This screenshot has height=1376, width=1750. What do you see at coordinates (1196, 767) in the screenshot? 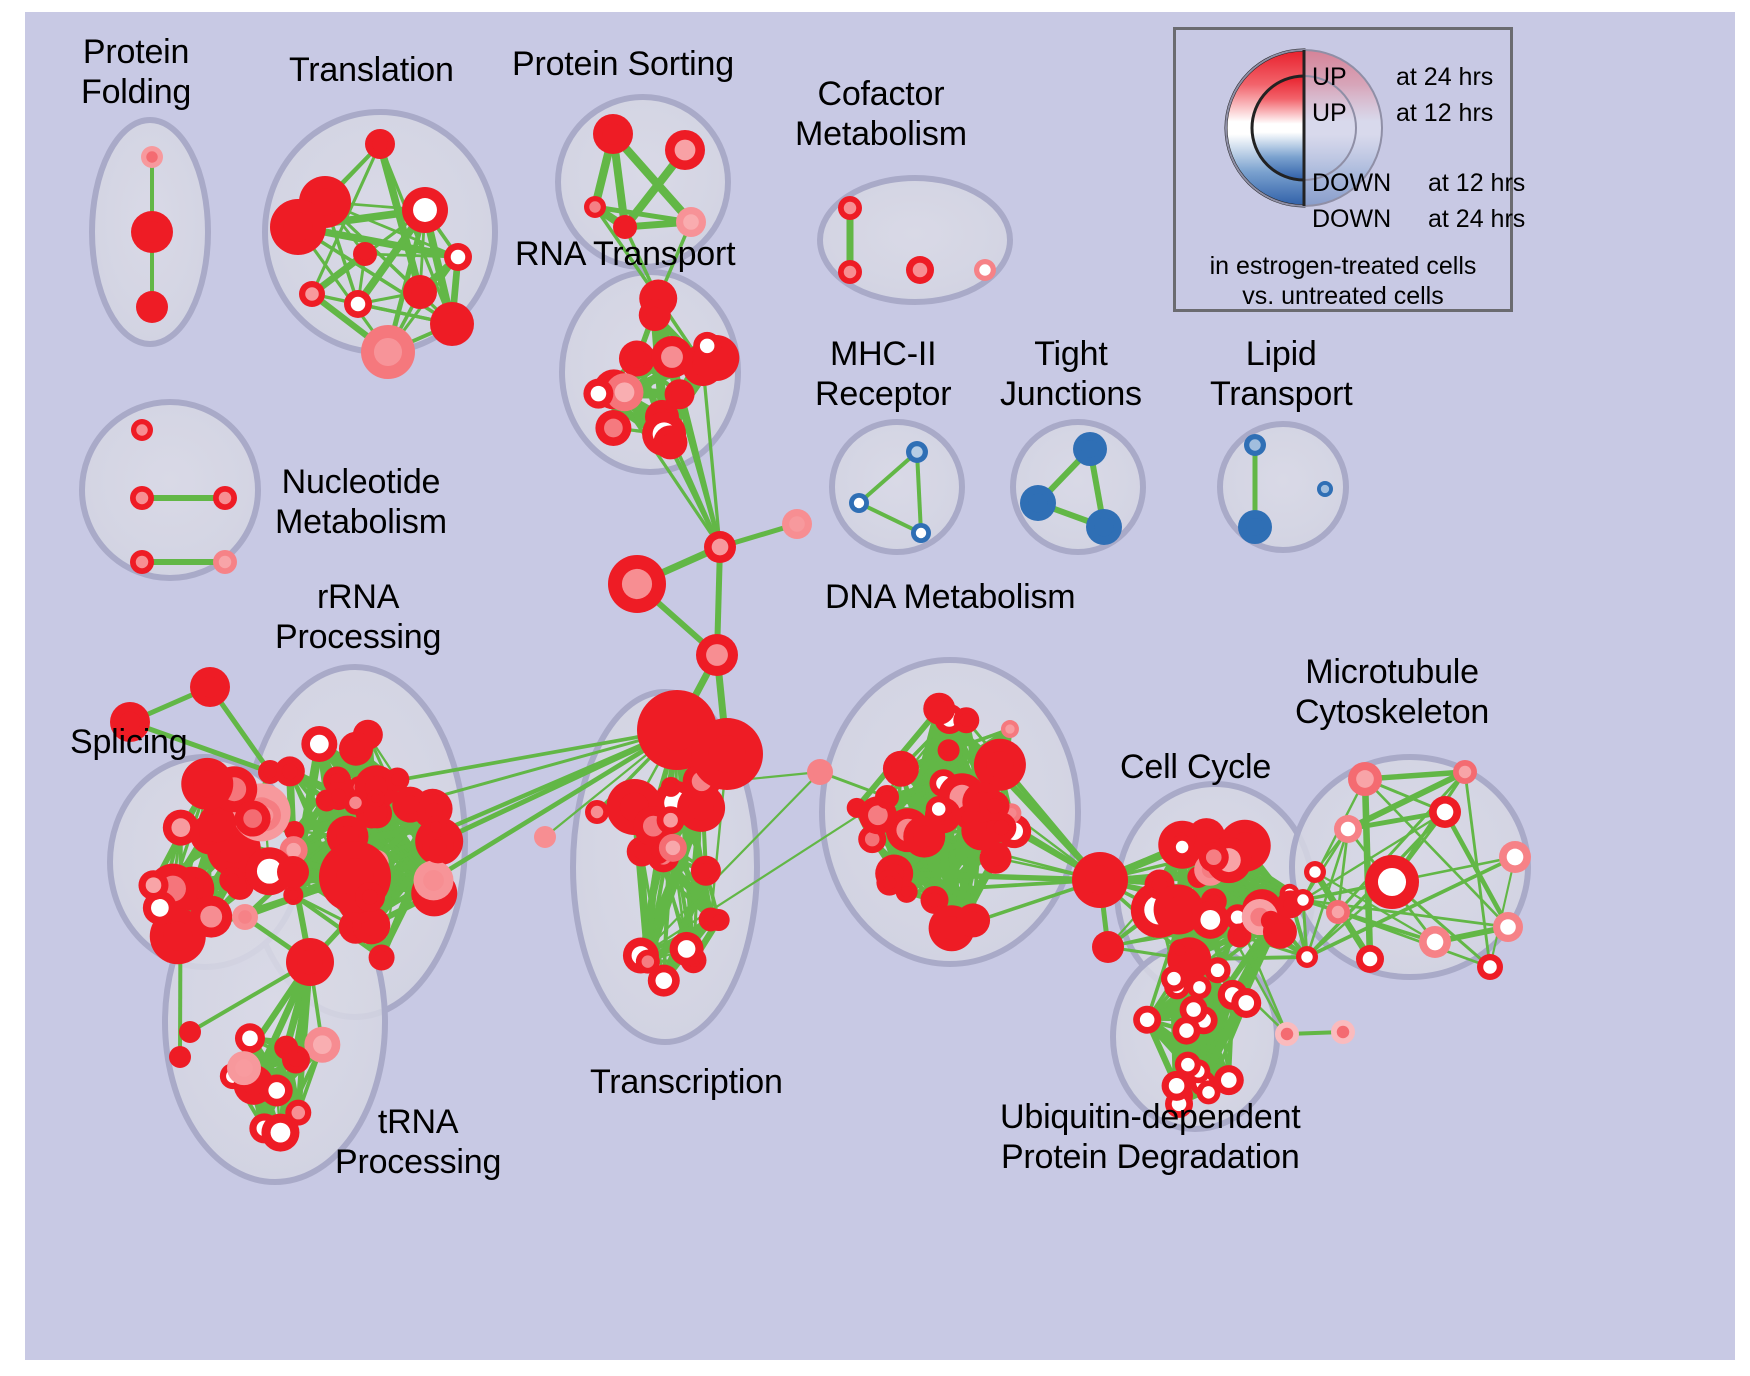
I see `cluster-label-cell-cycle: Cell Cycle` at bounding box center [1196, 767].